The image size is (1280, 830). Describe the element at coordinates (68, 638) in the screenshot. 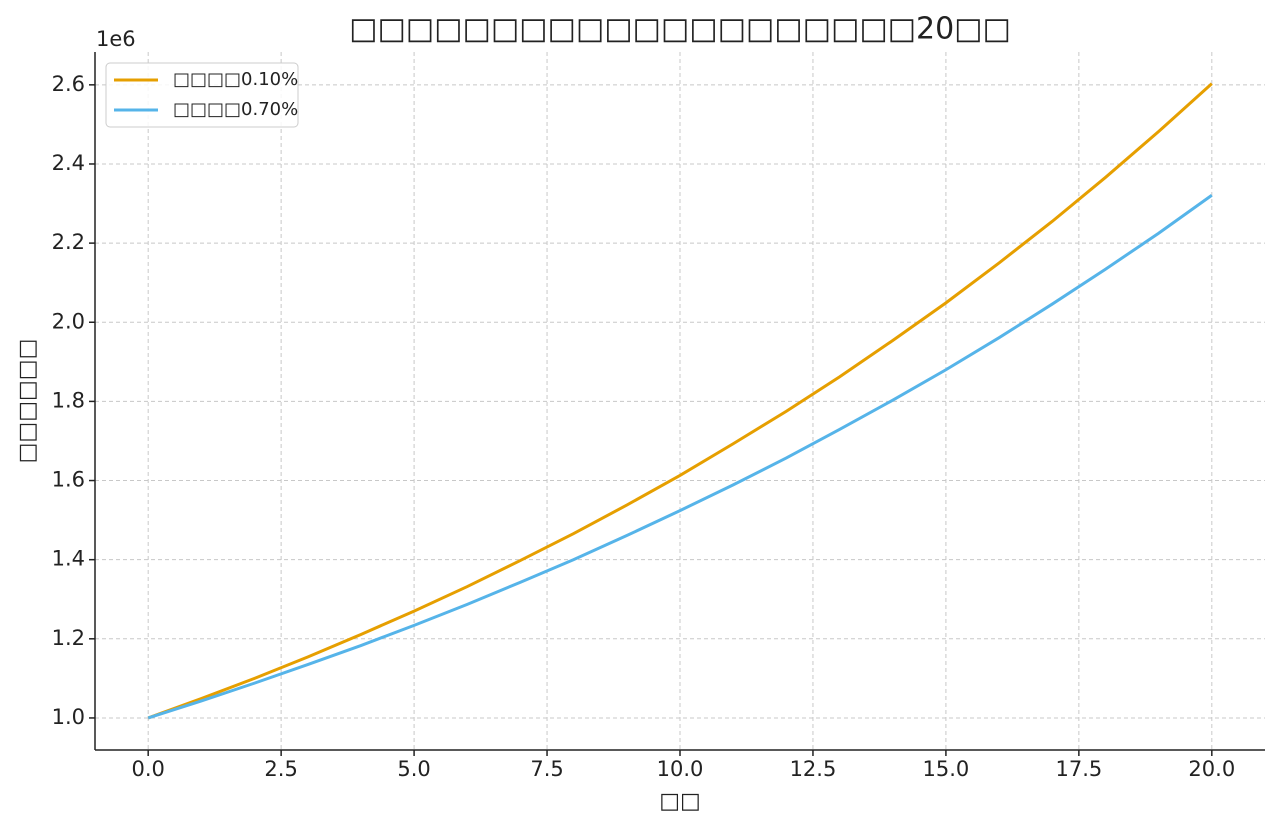

I see `y-tick-label: 1.2` at that location.